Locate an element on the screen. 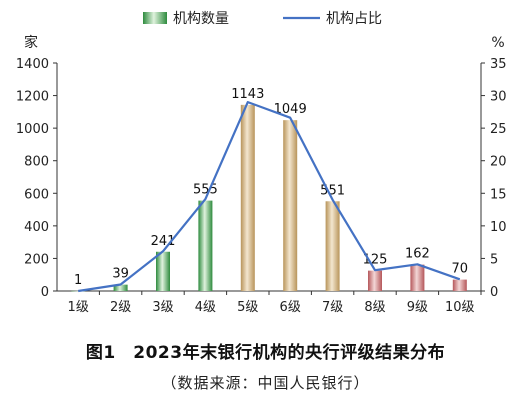 The height and width of the screenshot is (405, 531). bar-data-label: 1143 is located at coordinates (247, 94).